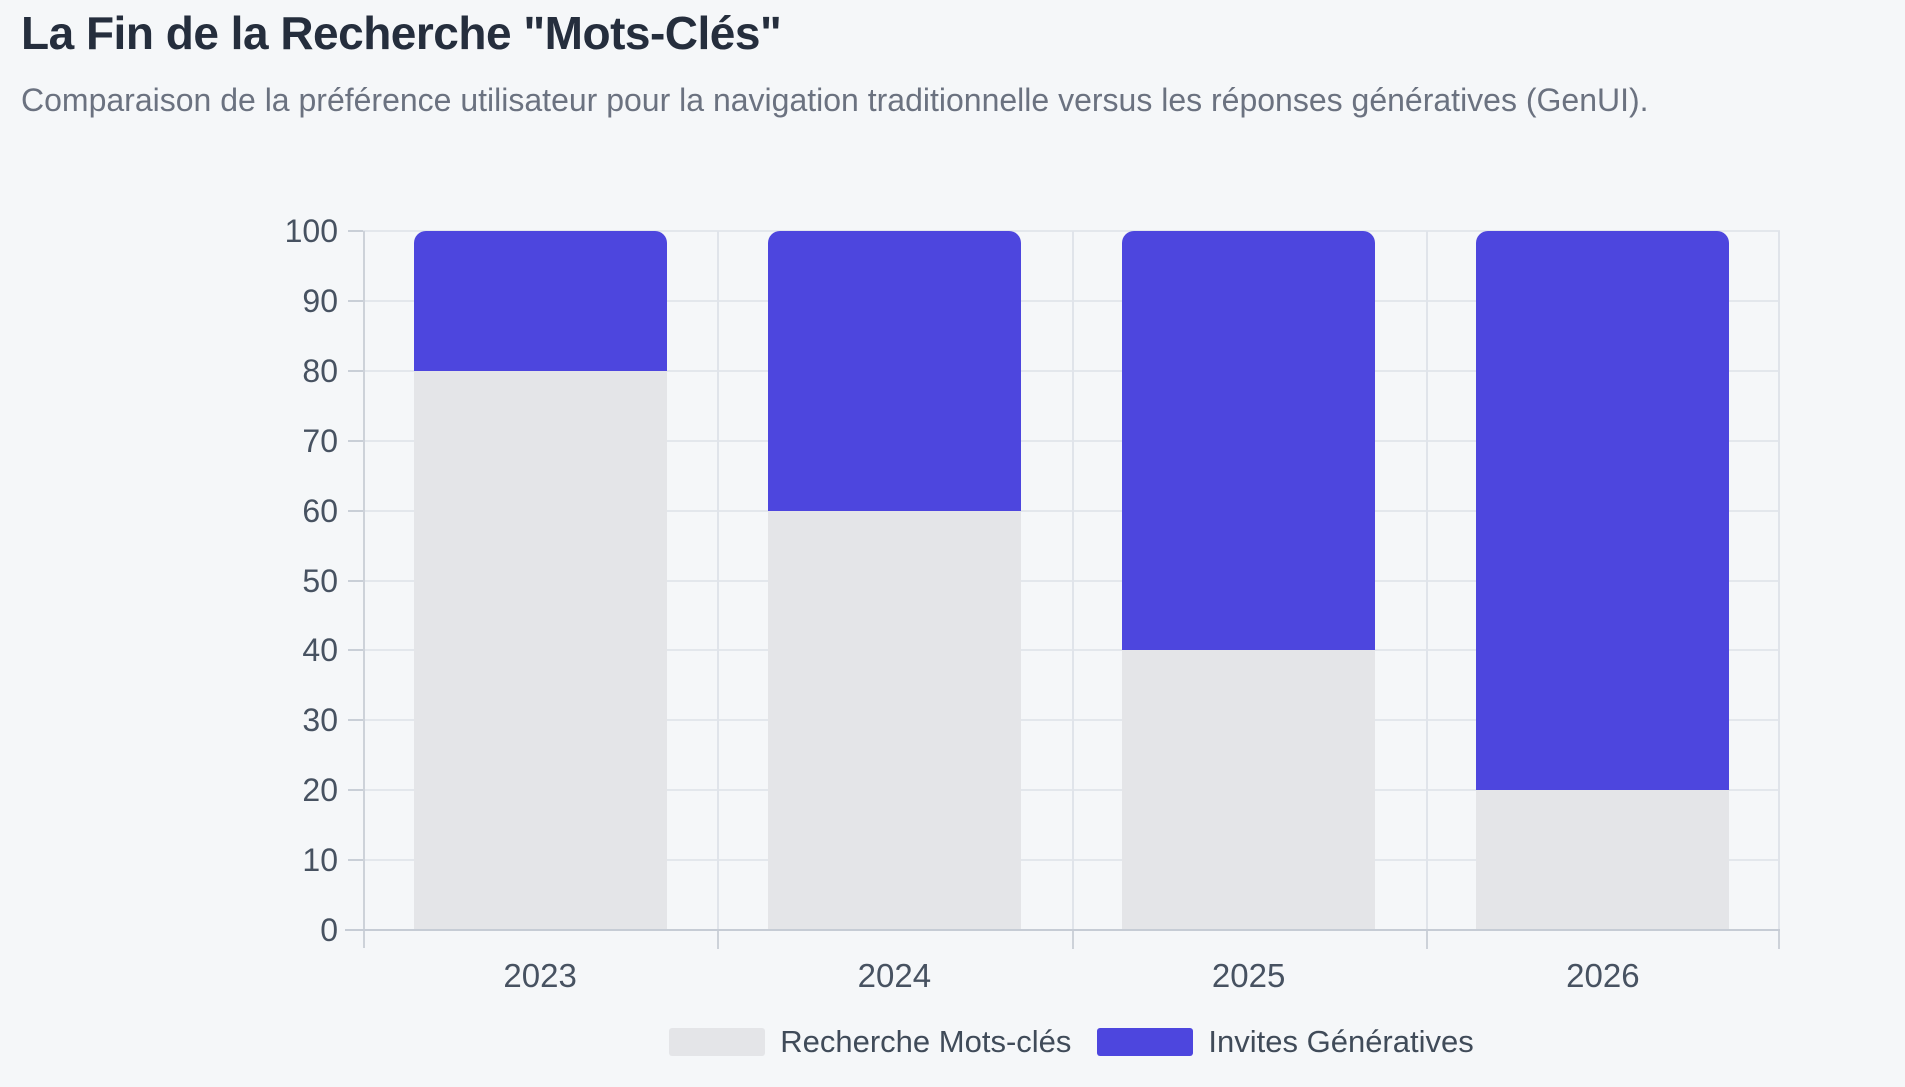 Image resolution: width=1905 pixels, height=1087 pixels. What do you see at coordinates (320, 440) in the screenshot?
I see `y-axis-tick-label: 70` at bounding box center [320, 440].